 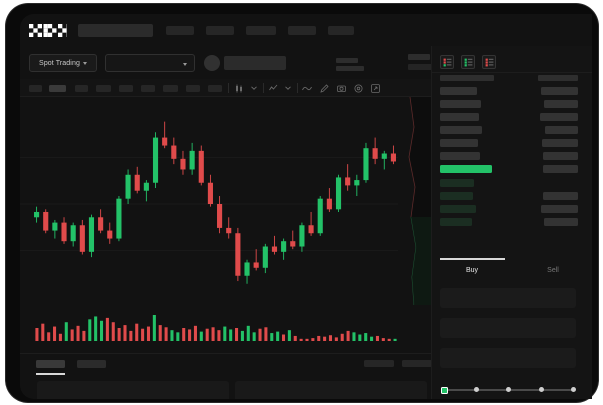 What do you see at coordinates (59, 63) in the screenshot?
I see `market-type-label: Spot Trading` at bounding box center [59, 63].